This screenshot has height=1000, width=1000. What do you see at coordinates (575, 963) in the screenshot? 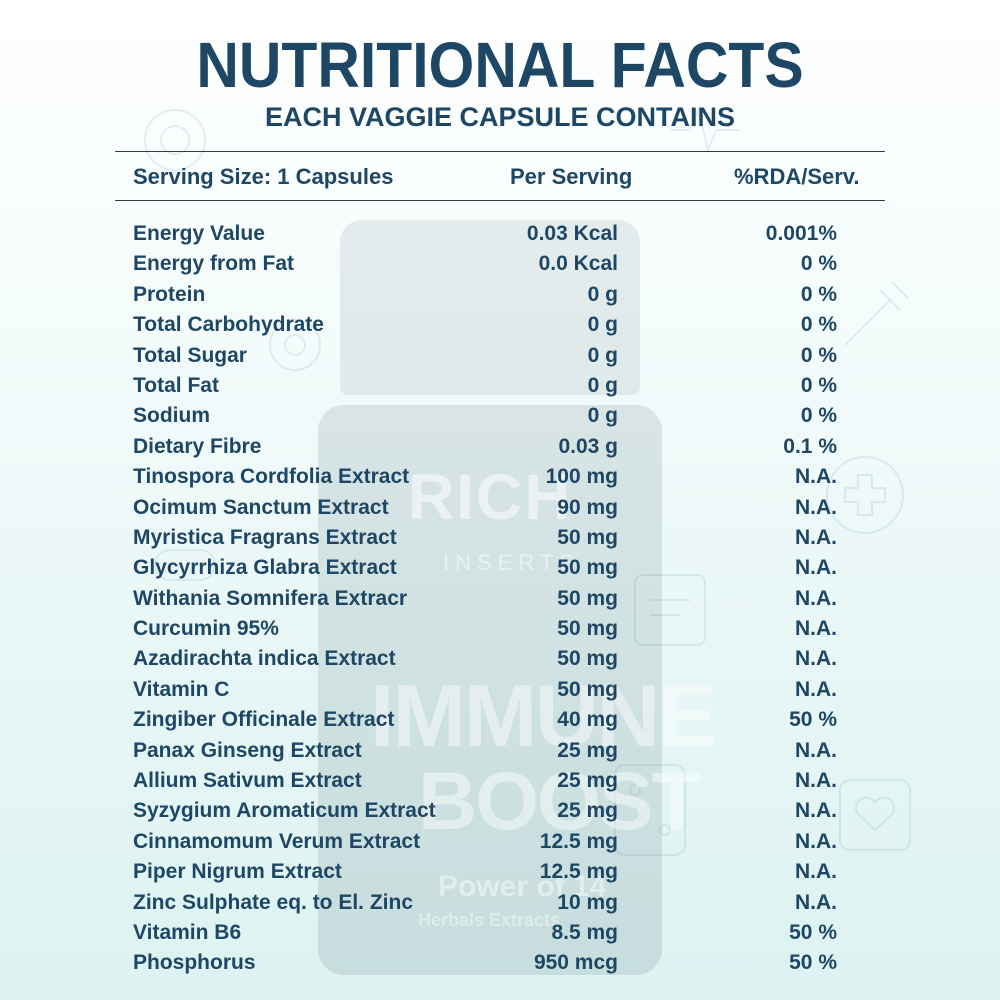
I see `row-per-serving: 950 mcg` at bounding box center [575, 963].